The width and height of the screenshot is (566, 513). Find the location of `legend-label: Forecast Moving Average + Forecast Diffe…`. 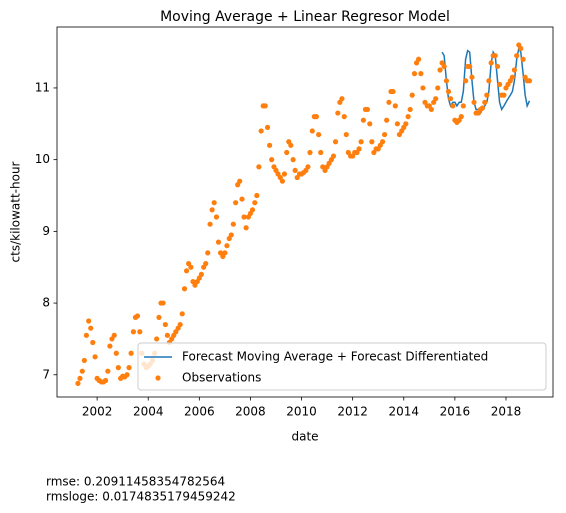

legend-label: Forecast Moving Average + Forecast Diffe… is located at coordinates (335, 357).